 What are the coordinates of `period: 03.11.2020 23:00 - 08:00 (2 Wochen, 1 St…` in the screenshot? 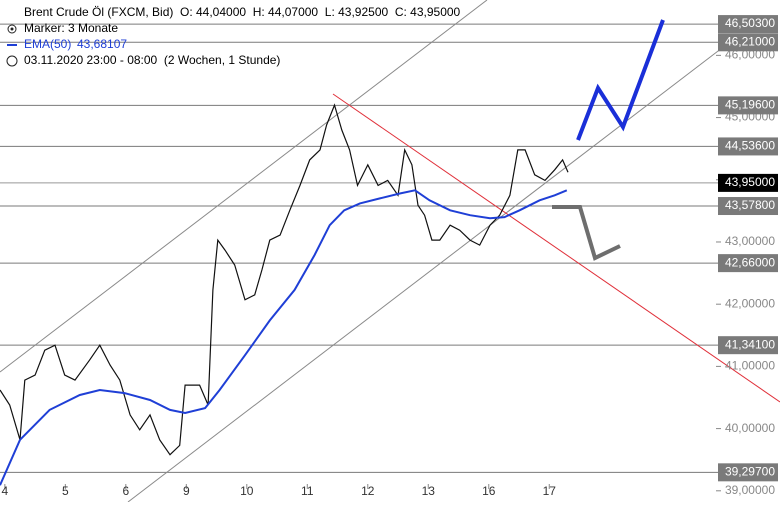 It's located at (152, 60).